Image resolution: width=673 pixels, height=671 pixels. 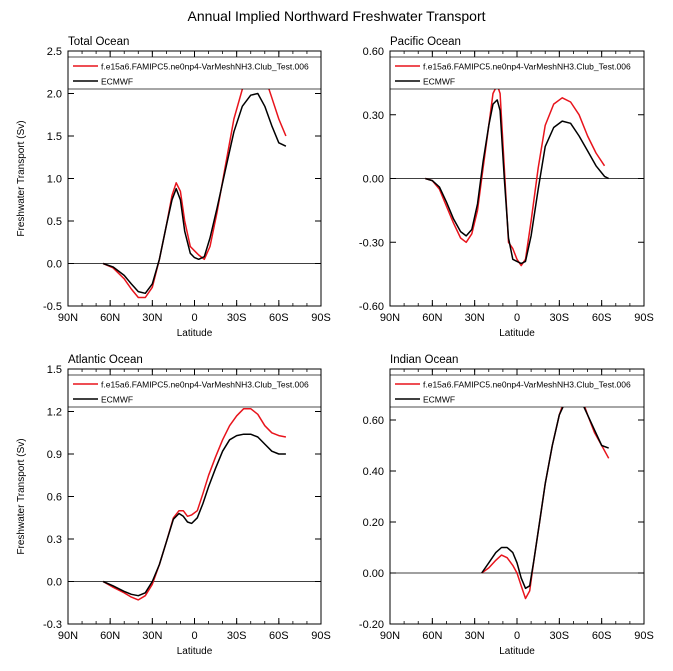 What do you see at coordinates (54, 498) in the screenshot?
I see `y-tick-label: 0.6` at bounding box center [54, 498].